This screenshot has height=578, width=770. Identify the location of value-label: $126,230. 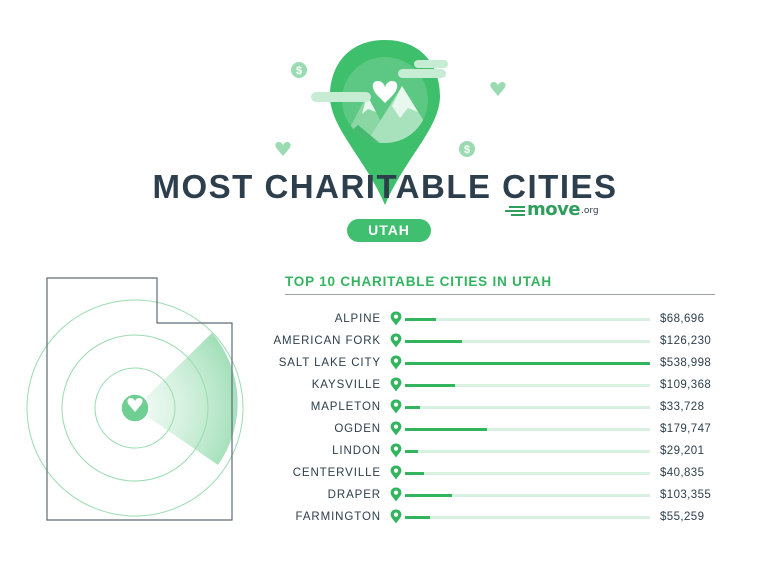
(686, 341).